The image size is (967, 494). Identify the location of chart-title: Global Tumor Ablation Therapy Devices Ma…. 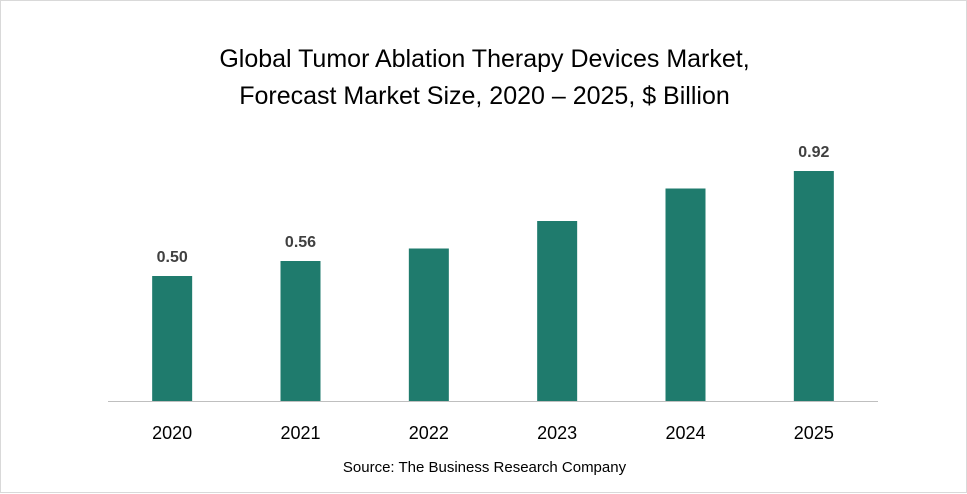
(484, 78).